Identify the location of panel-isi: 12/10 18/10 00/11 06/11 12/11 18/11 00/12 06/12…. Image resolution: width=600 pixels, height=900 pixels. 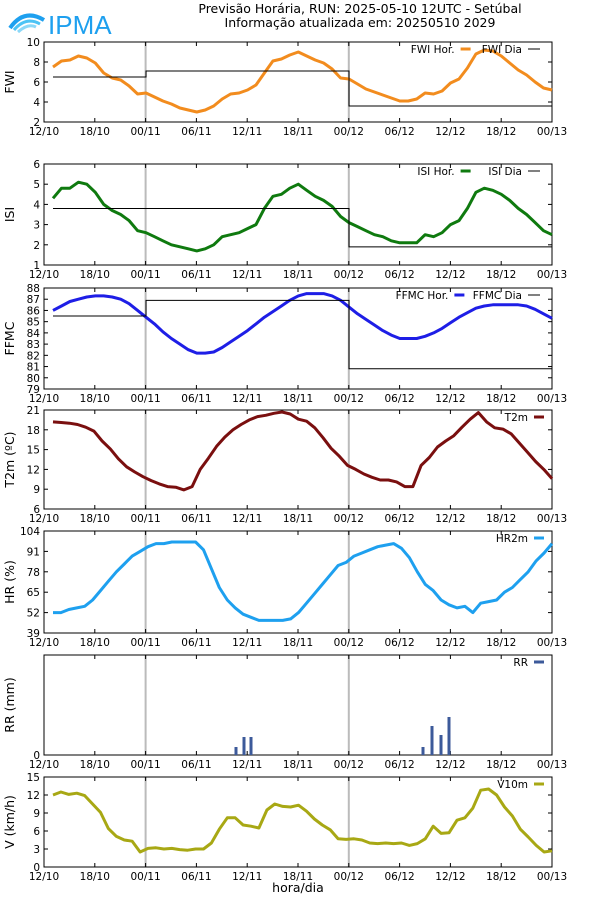
(284, 220).